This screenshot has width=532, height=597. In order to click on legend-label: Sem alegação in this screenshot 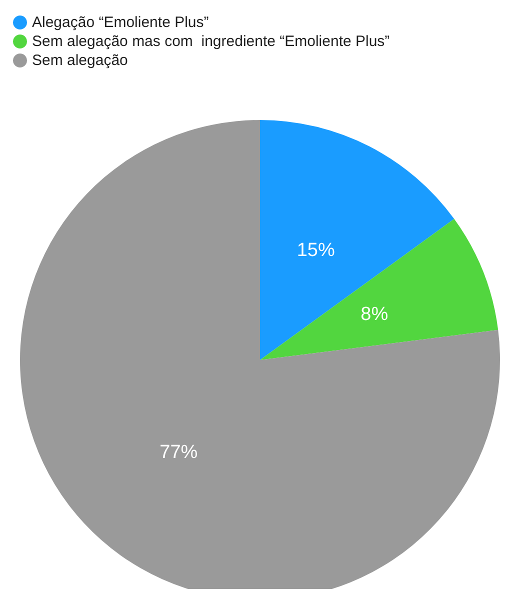, I will do `click(80, 60)`.